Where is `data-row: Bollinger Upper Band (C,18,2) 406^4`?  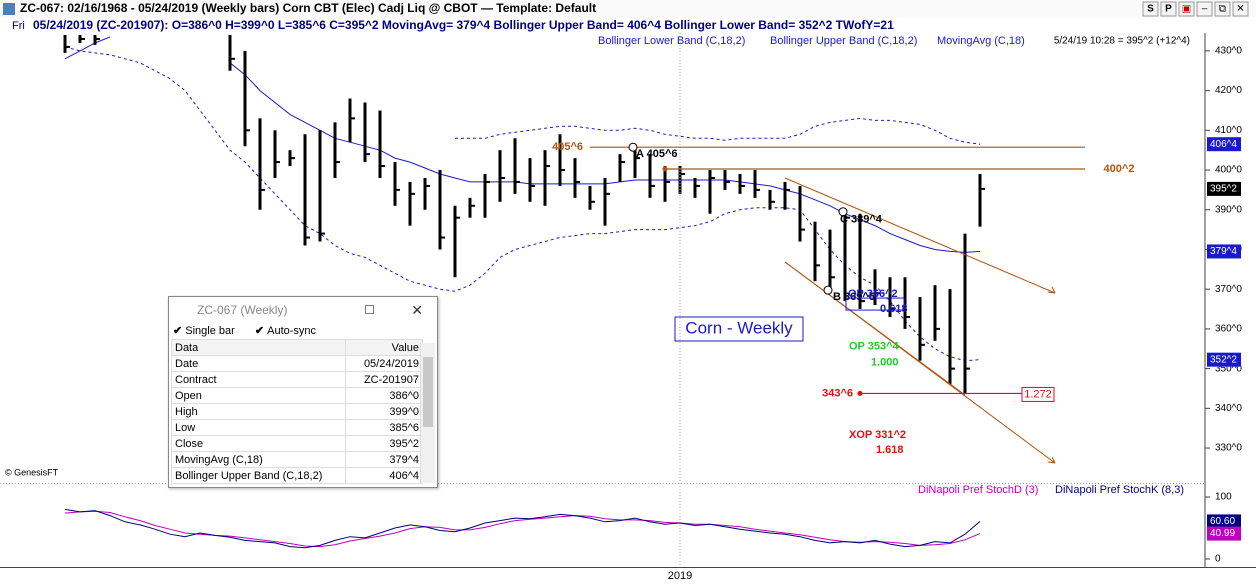 data-row: Bollinger Upper Band (C,18,2) 406^4 is located at coordinates (297, 475).